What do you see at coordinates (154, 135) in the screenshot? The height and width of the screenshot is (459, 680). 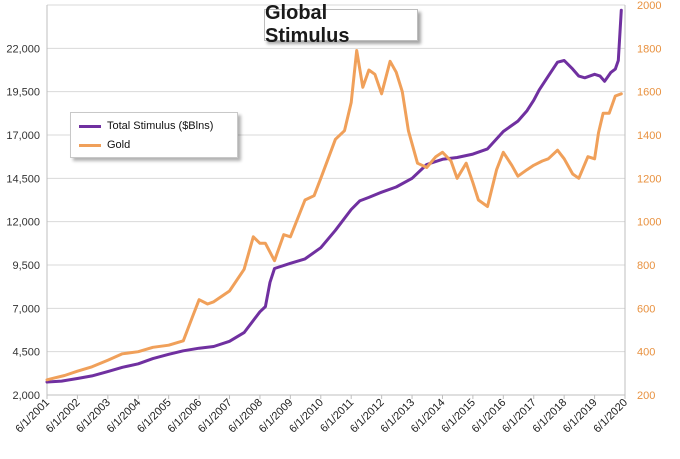 I see `legend: Total Stimulus ($Blns) Gold` at bounding box center [154, 135].